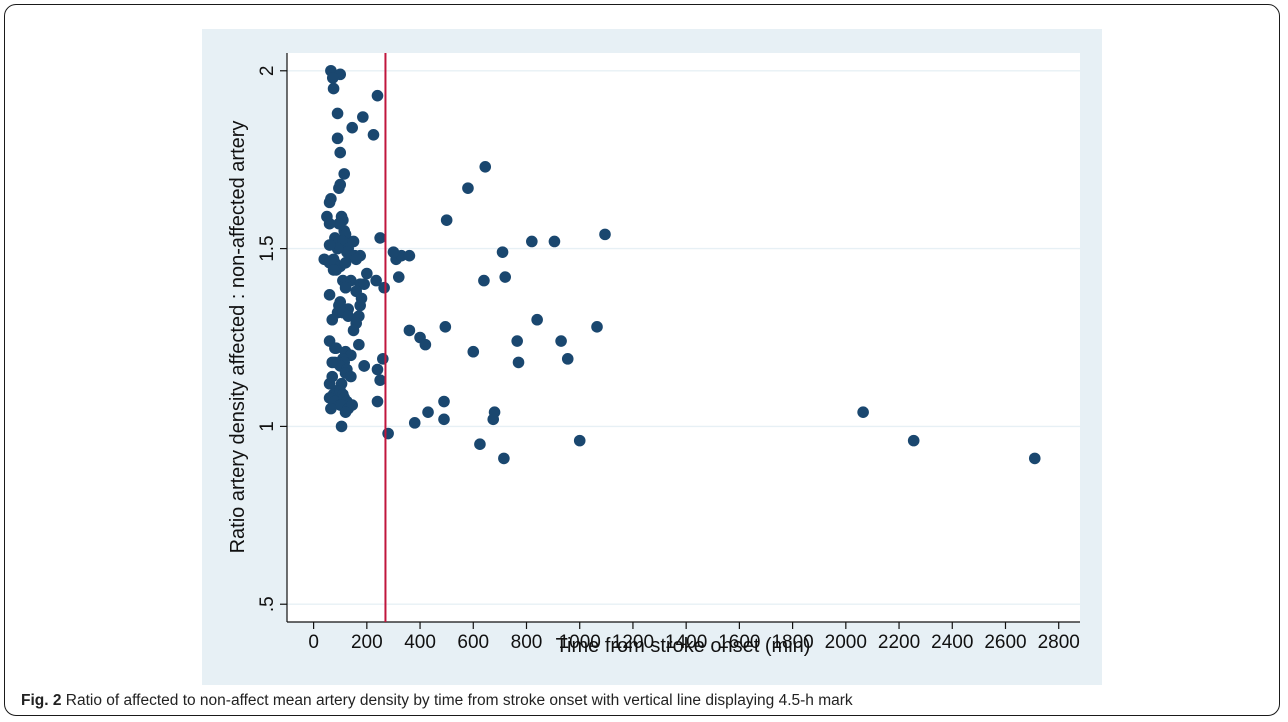  I want to click on x-tick-label: 1200, so click(633, 642).